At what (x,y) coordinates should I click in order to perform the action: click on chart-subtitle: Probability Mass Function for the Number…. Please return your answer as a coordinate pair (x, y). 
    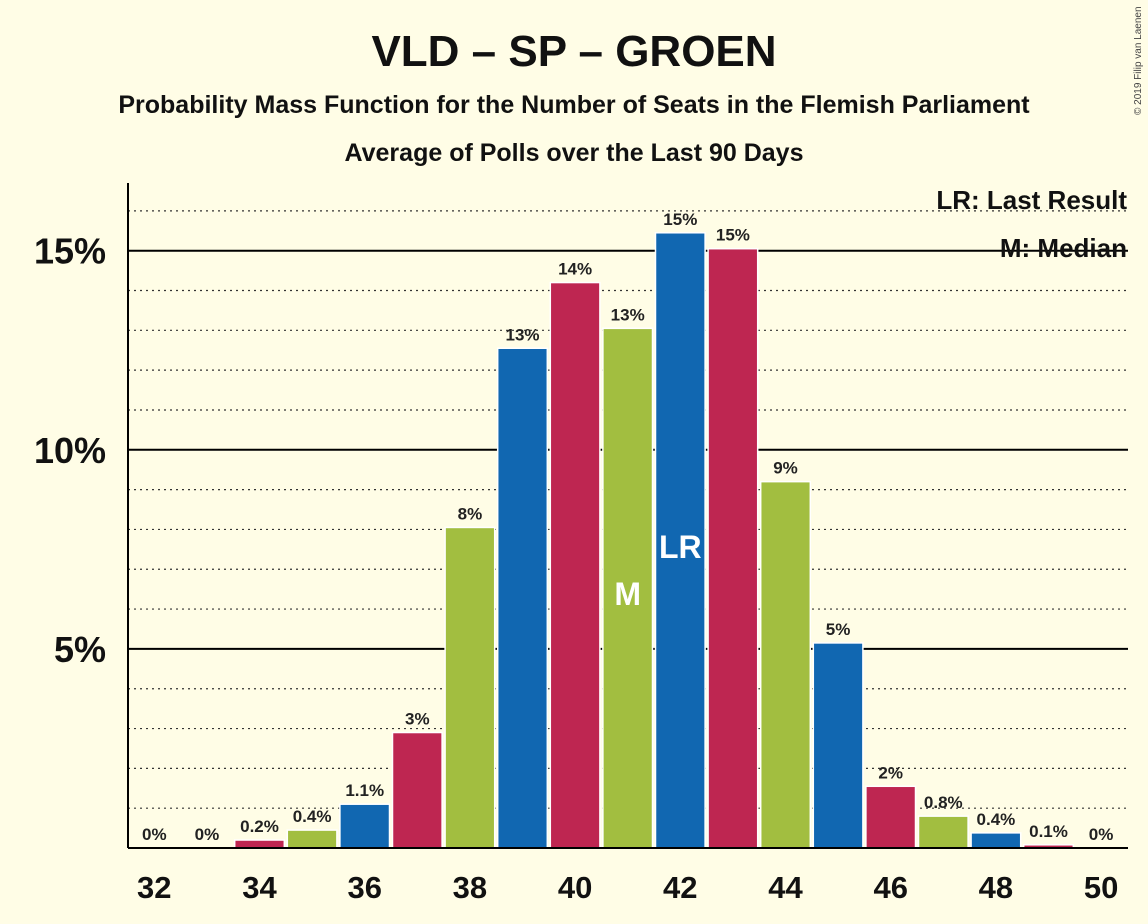
    Looking at the image, I should click on (574, 105).